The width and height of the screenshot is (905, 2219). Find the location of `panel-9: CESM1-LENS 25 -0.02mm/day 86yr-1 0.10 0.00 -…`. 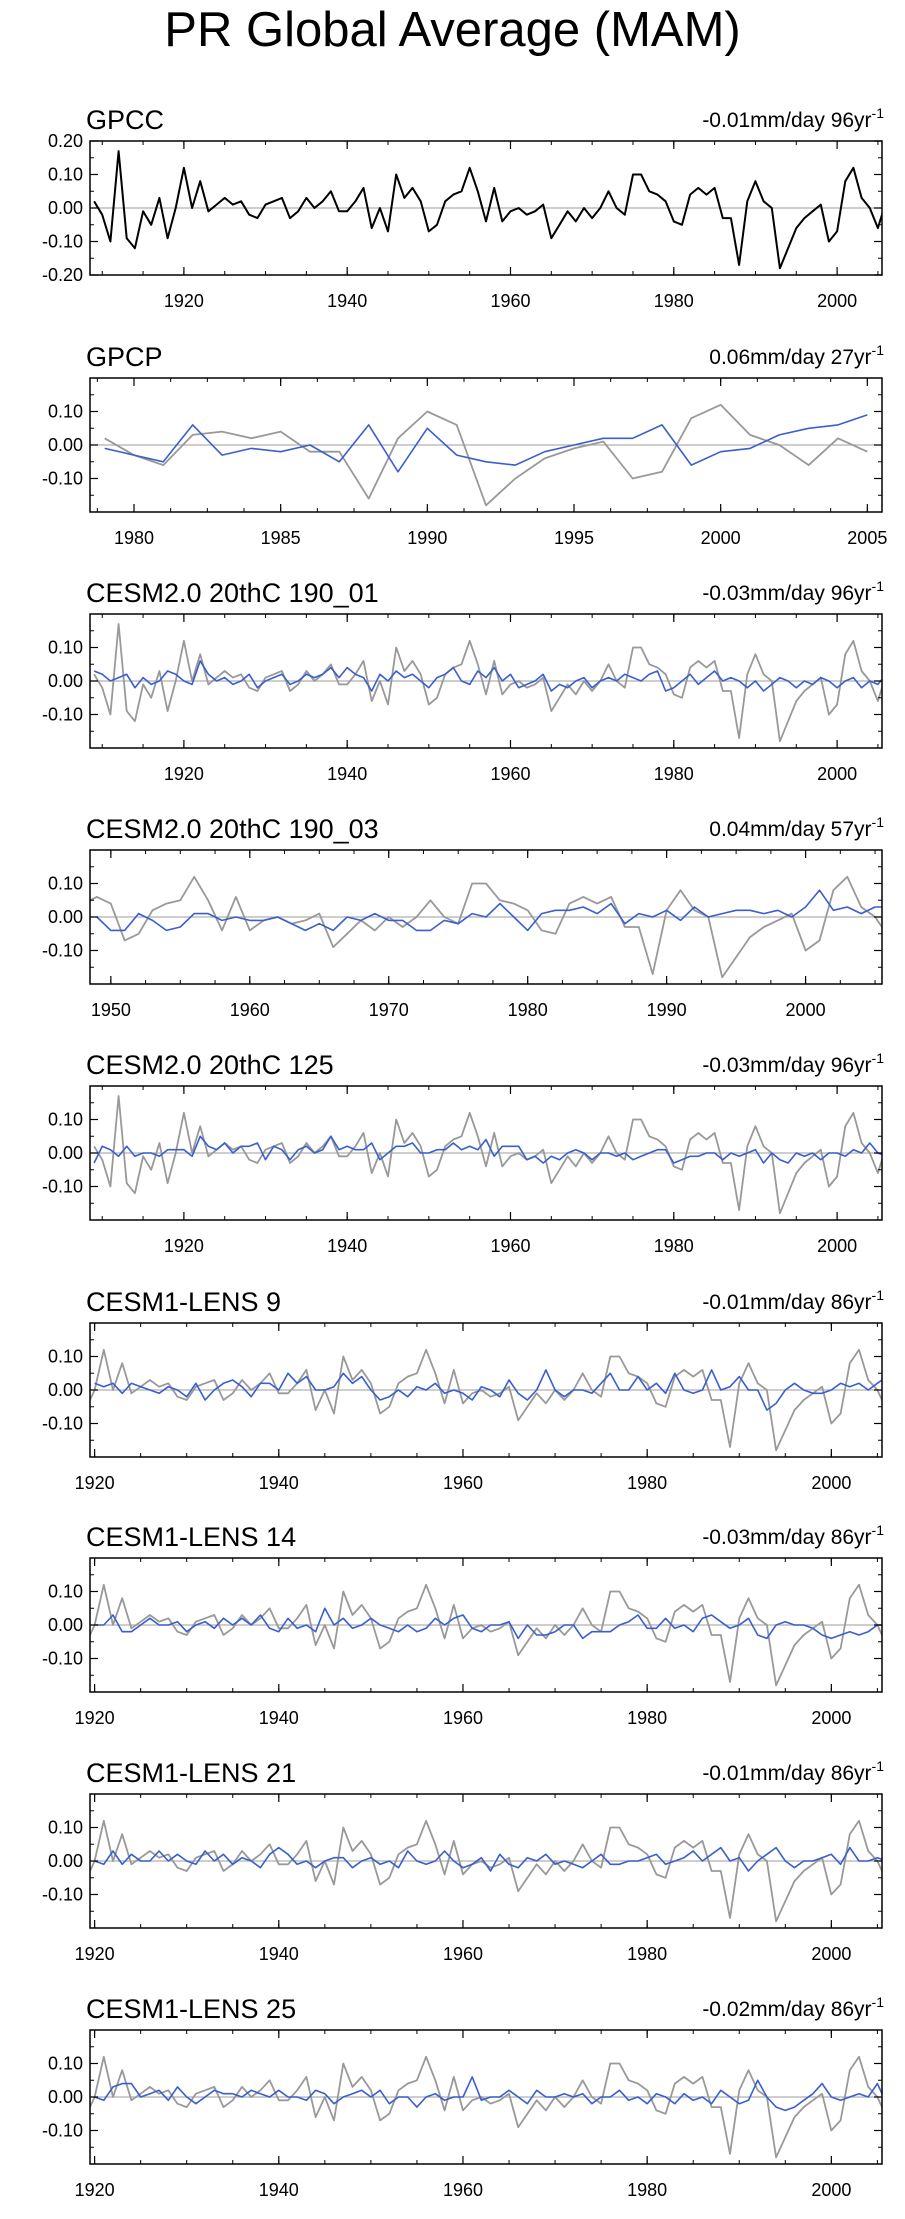

panel-9: CESM1-LENS 25 -0.02mm/day 86yr-1 0.10 0.00 -… is located at coordinates (463, 2097).